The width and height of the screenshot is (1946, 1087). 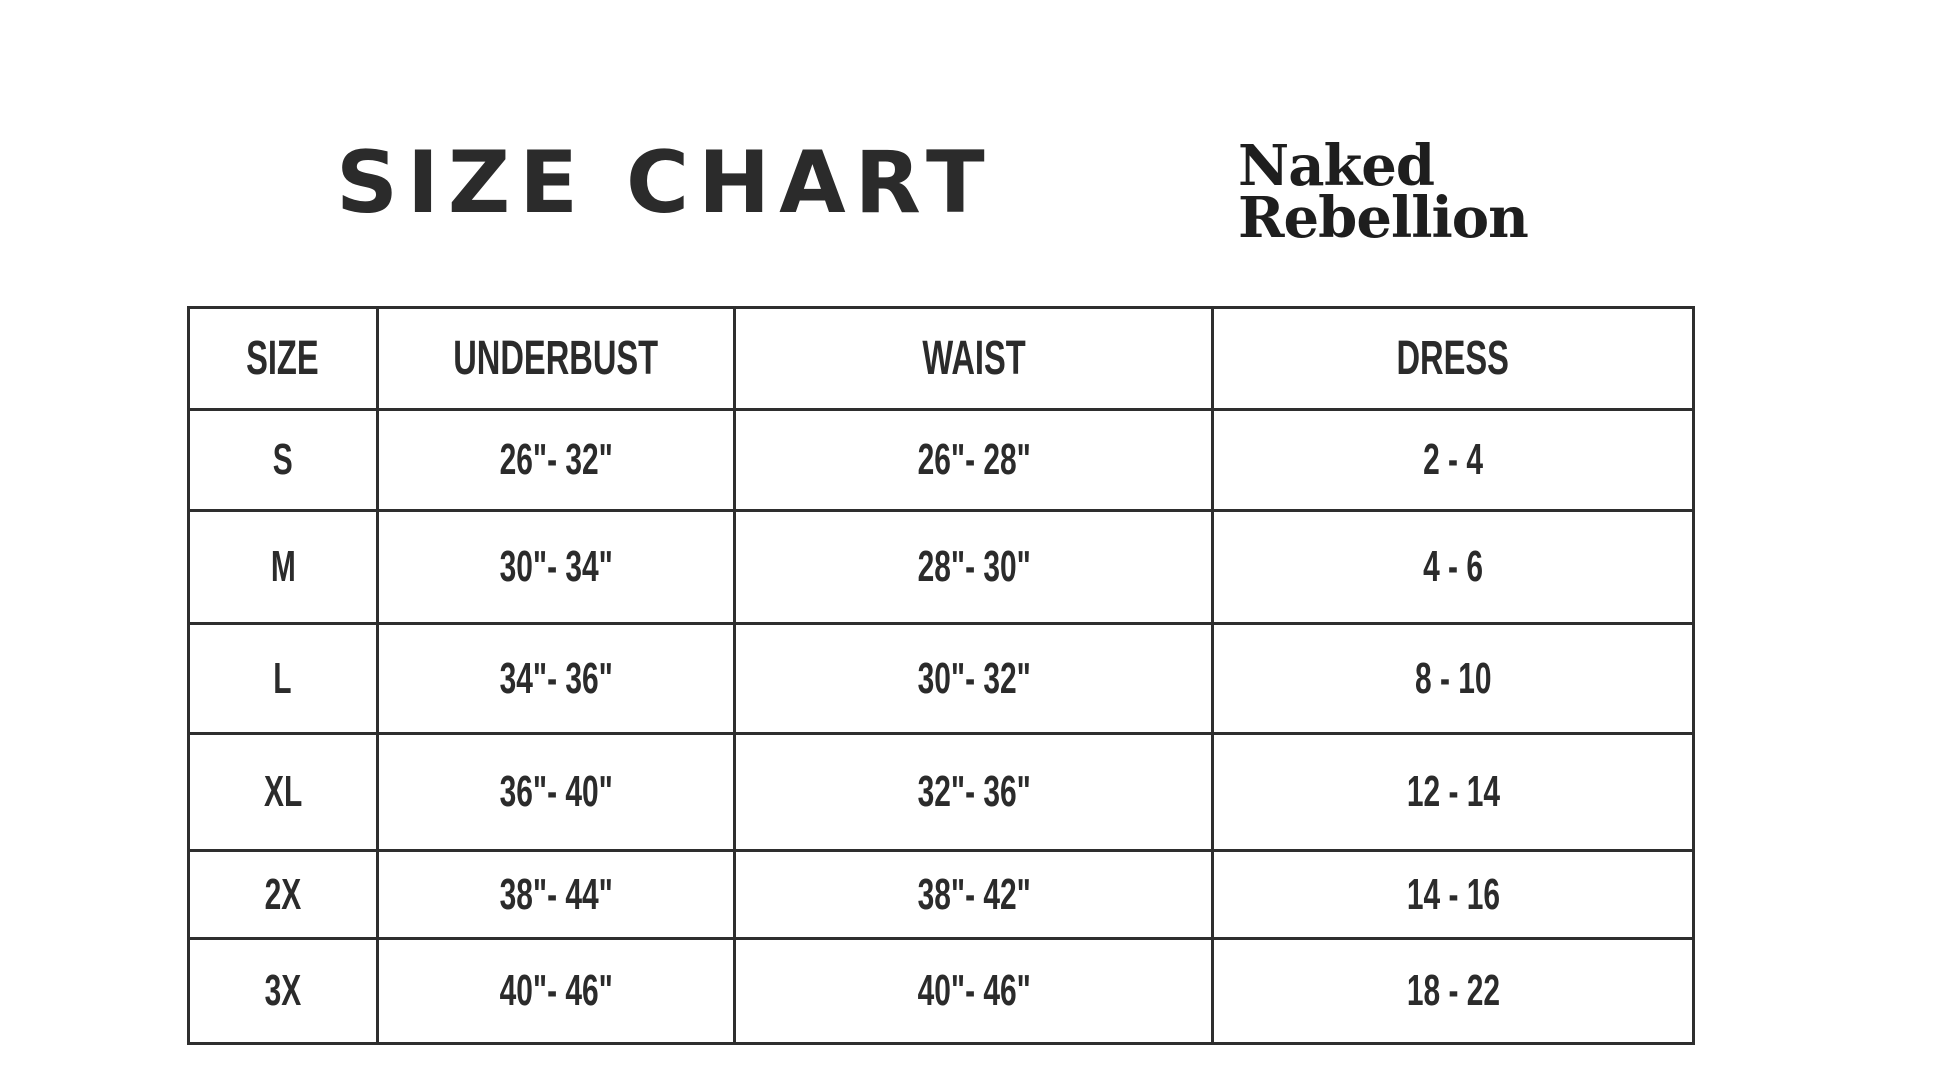 I want to click on cell-value: 26"- 28", so click(x=974, y=459).